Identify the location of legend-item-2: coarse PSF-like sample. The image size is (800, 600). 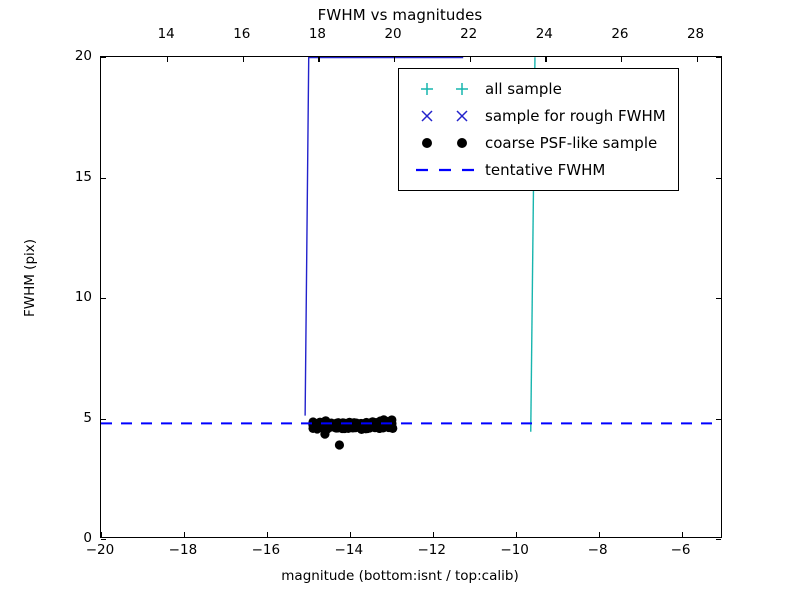
(537, 142).